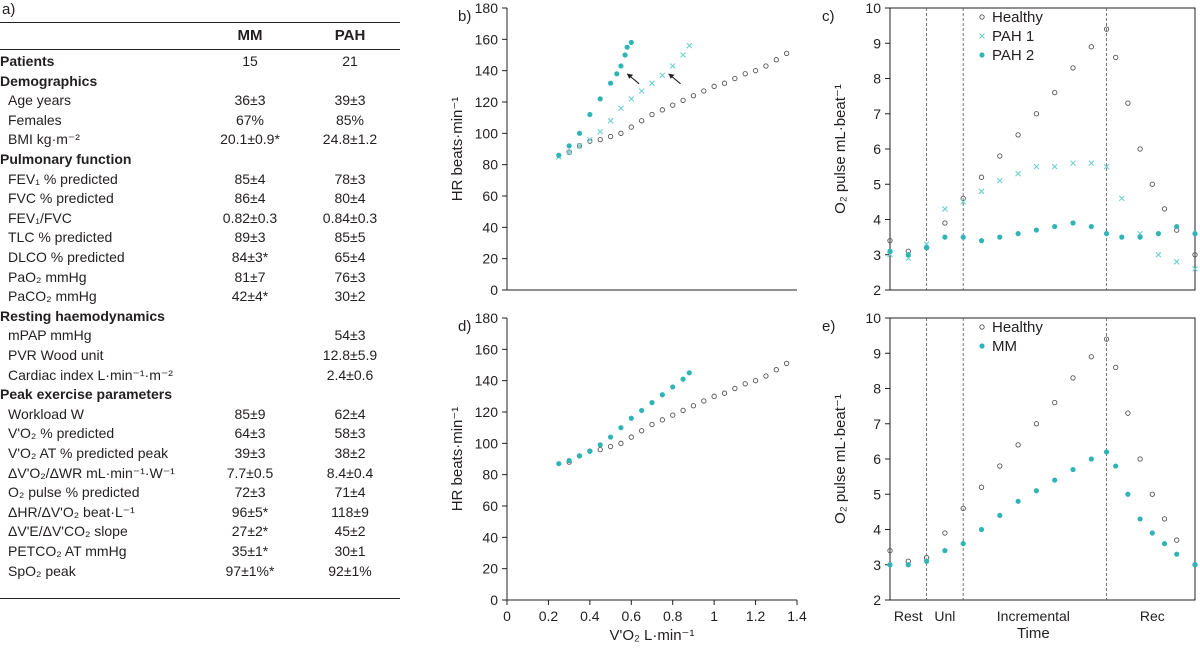 This screenshot has width=1200, height=655. I want to click on y-tick-label: 5, so click(877, 494).